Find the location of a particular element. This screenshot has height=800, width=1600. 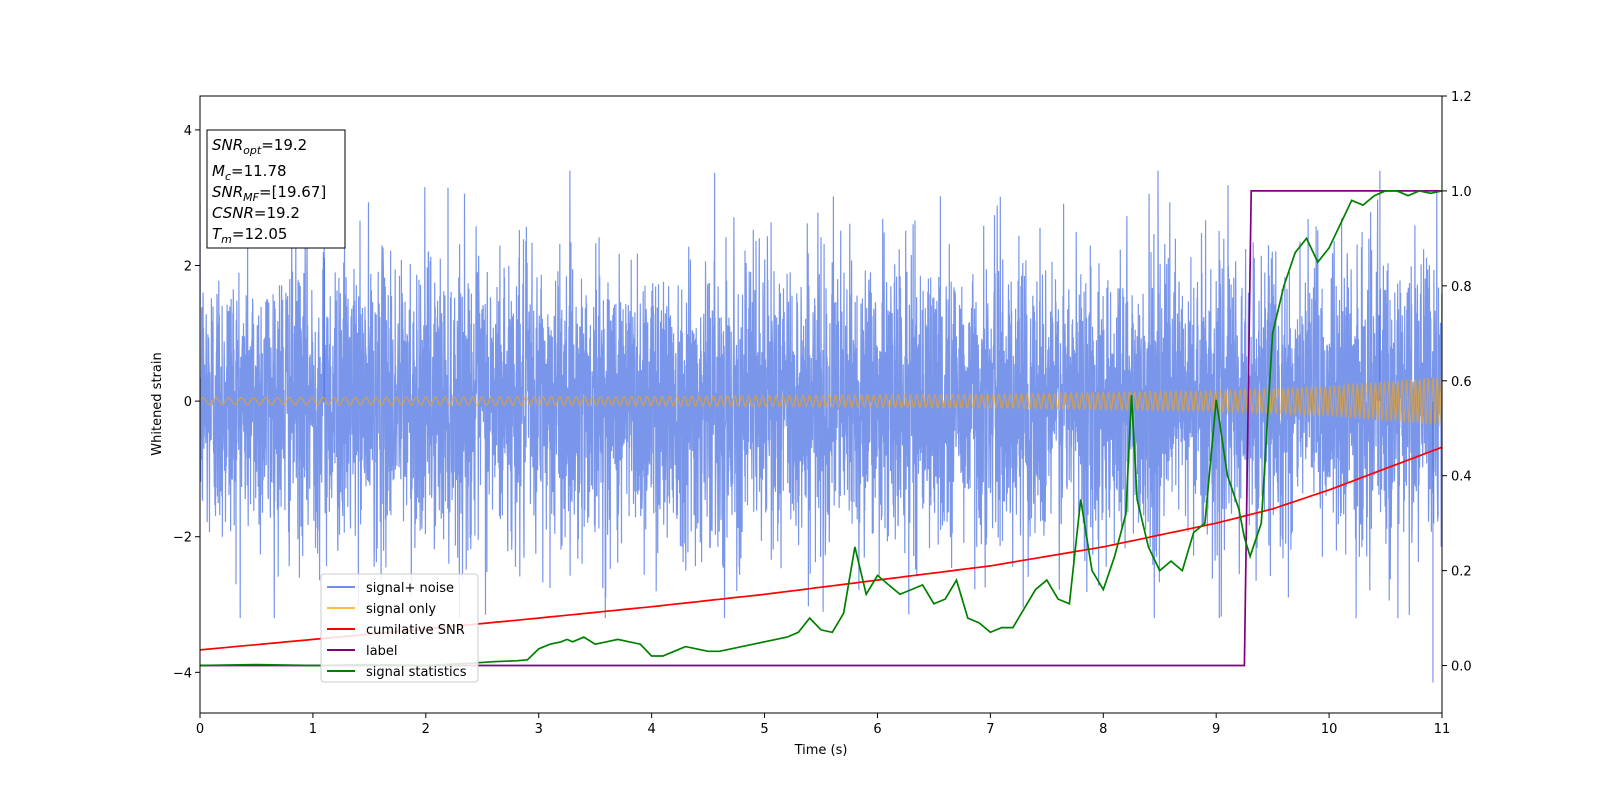

series-signal-only is located at coordinates (821, 402).